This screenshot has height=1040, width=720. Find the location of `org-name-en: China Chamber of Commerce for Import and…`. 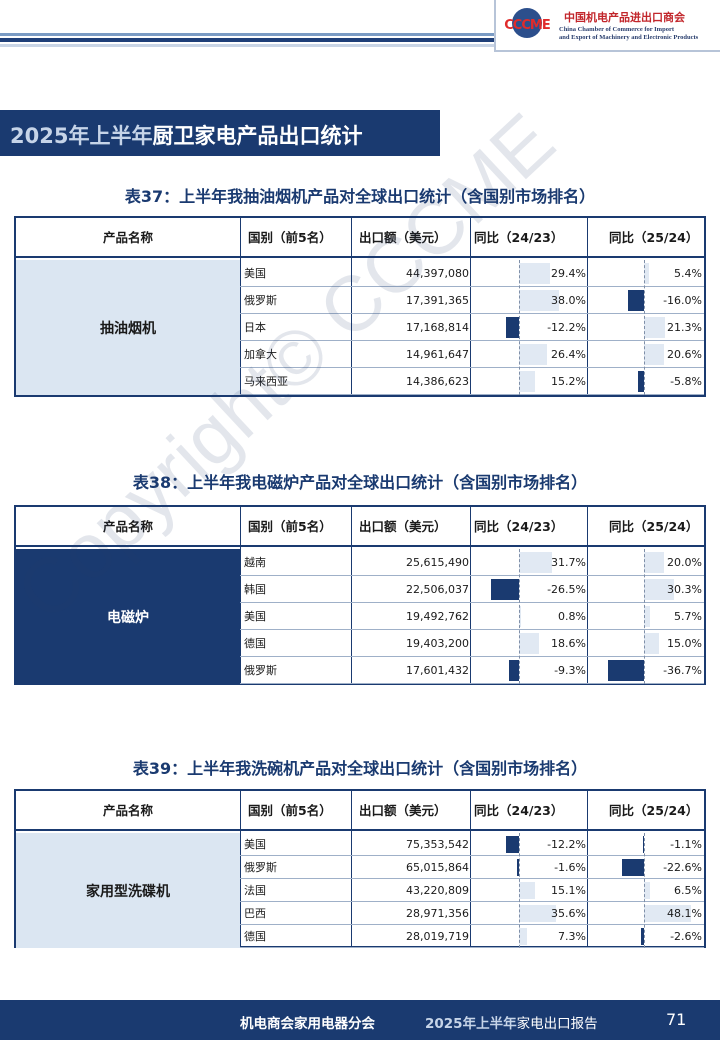

org-name-en: China Chamber of Commerce for Import and… is located at coordinates (629, 33).